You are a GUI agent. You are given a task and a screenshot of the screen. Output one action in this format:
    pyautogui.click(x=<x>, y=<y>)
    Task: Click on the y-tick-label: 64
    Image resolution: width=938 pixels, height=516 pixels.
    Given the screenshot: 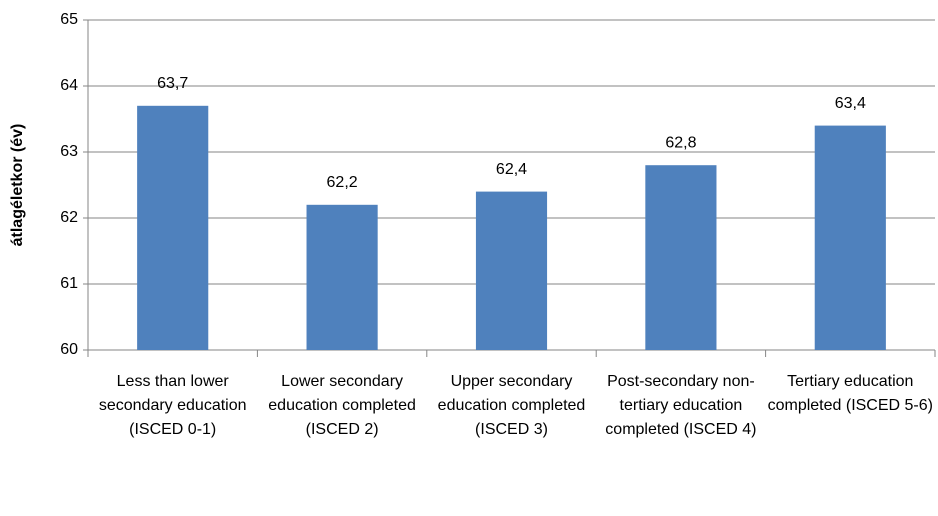 What is the action you would take?
    pyautogui.click(x=69, y=85)
    